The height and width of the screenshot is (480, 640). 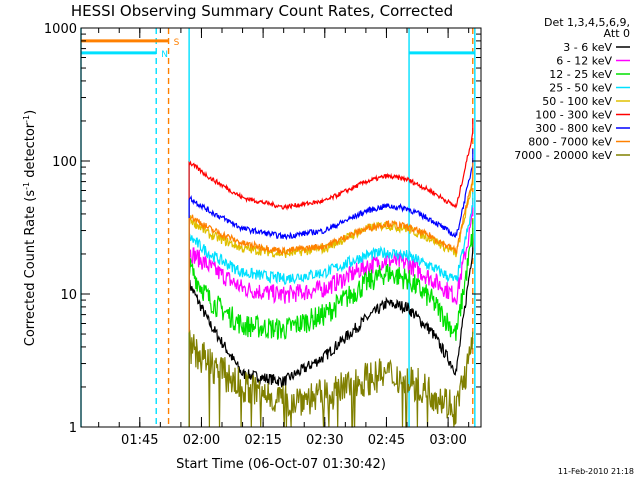 I want to click on legend-label-1: 6 - 12 keV, so click(x=584, y=61).